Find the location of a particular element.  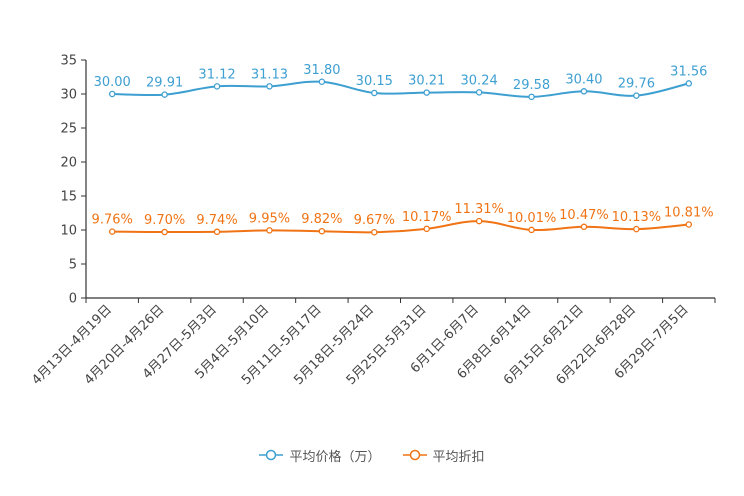

y-tick-label: 0 is located at coordinates (73, 299).